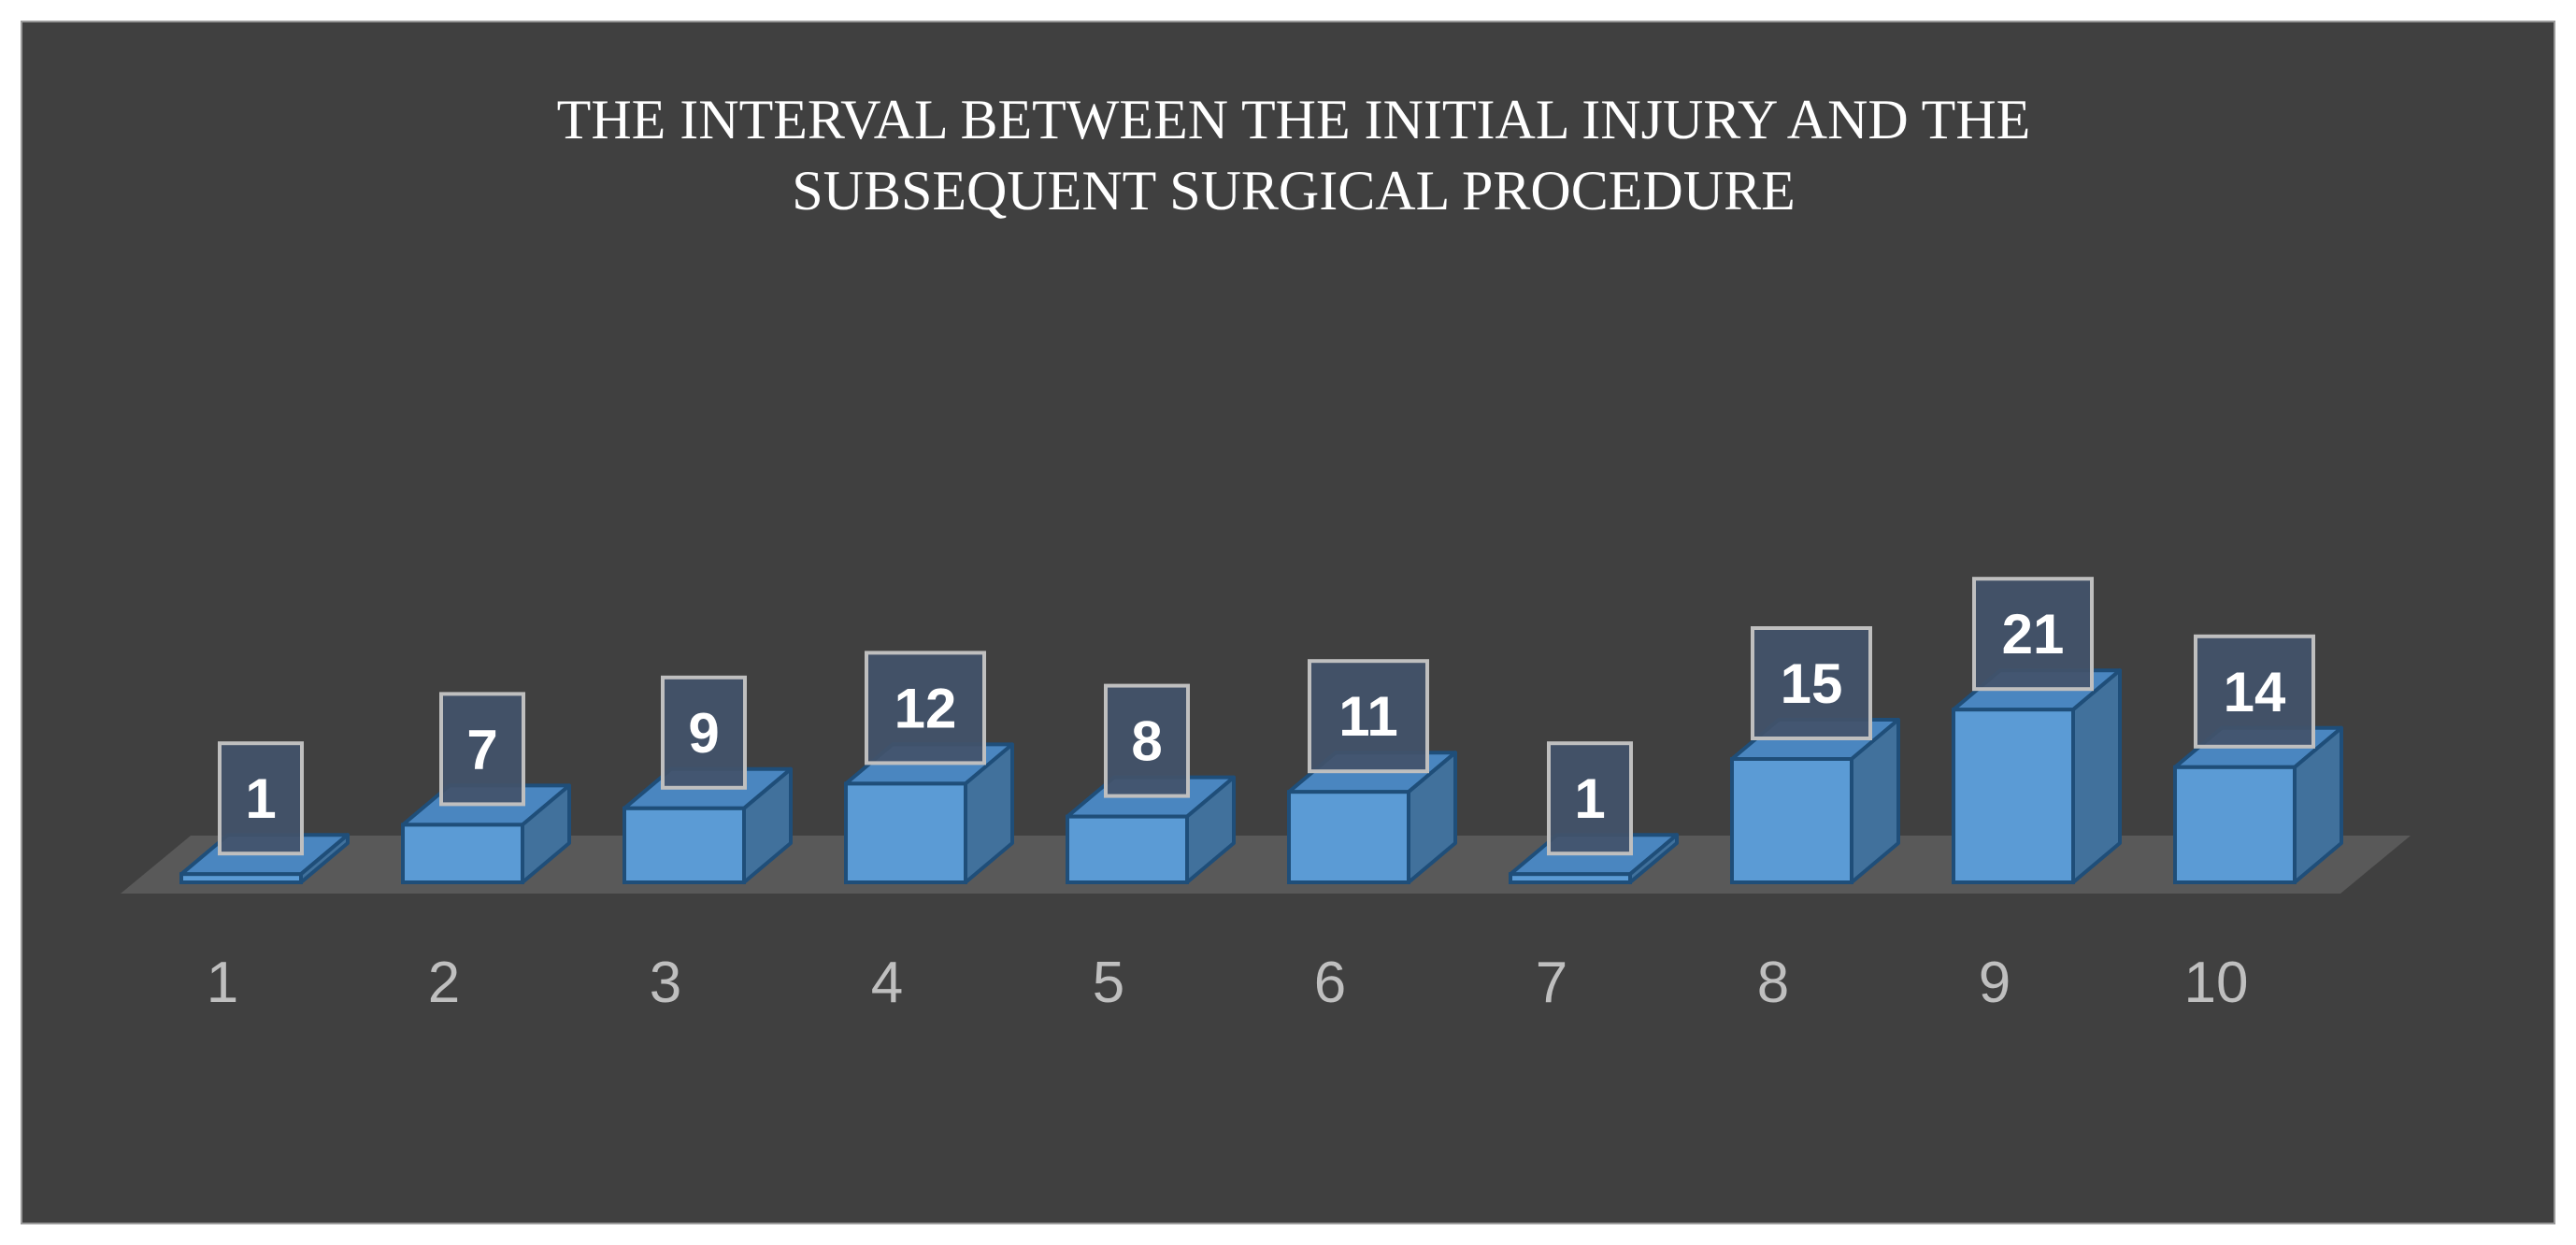 The height and width of the screenshot is (1245, 2576). What do you see at coordinates (1108, 983) in the screenshot?
I see `x-tick-label: 5` at bounding box center [1108, 983].